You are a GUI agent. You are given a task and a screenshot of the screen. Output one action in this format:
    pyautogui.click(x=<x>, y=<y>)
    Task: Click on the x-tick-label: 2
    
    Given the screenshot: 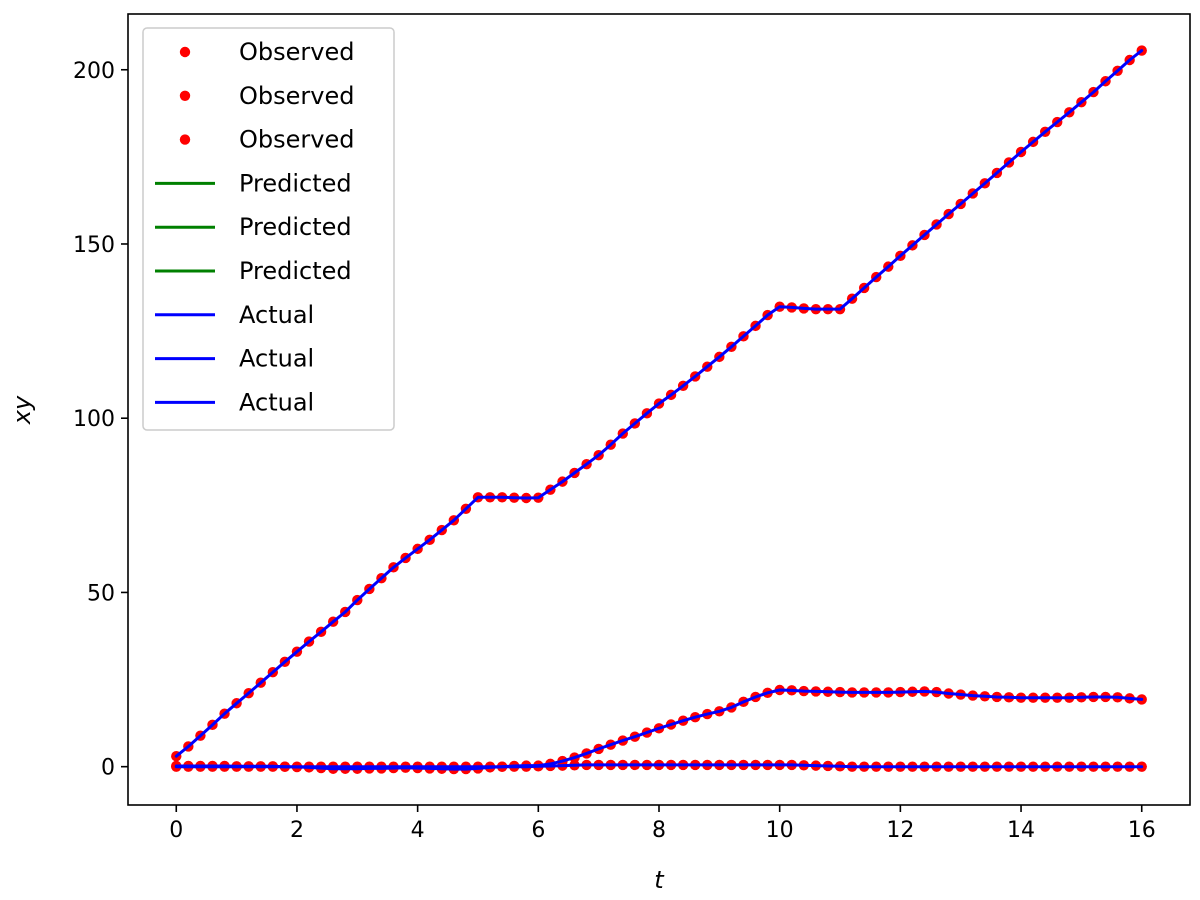 What is the action you would take?
    pyautogui.click(x=297, y=830)
    